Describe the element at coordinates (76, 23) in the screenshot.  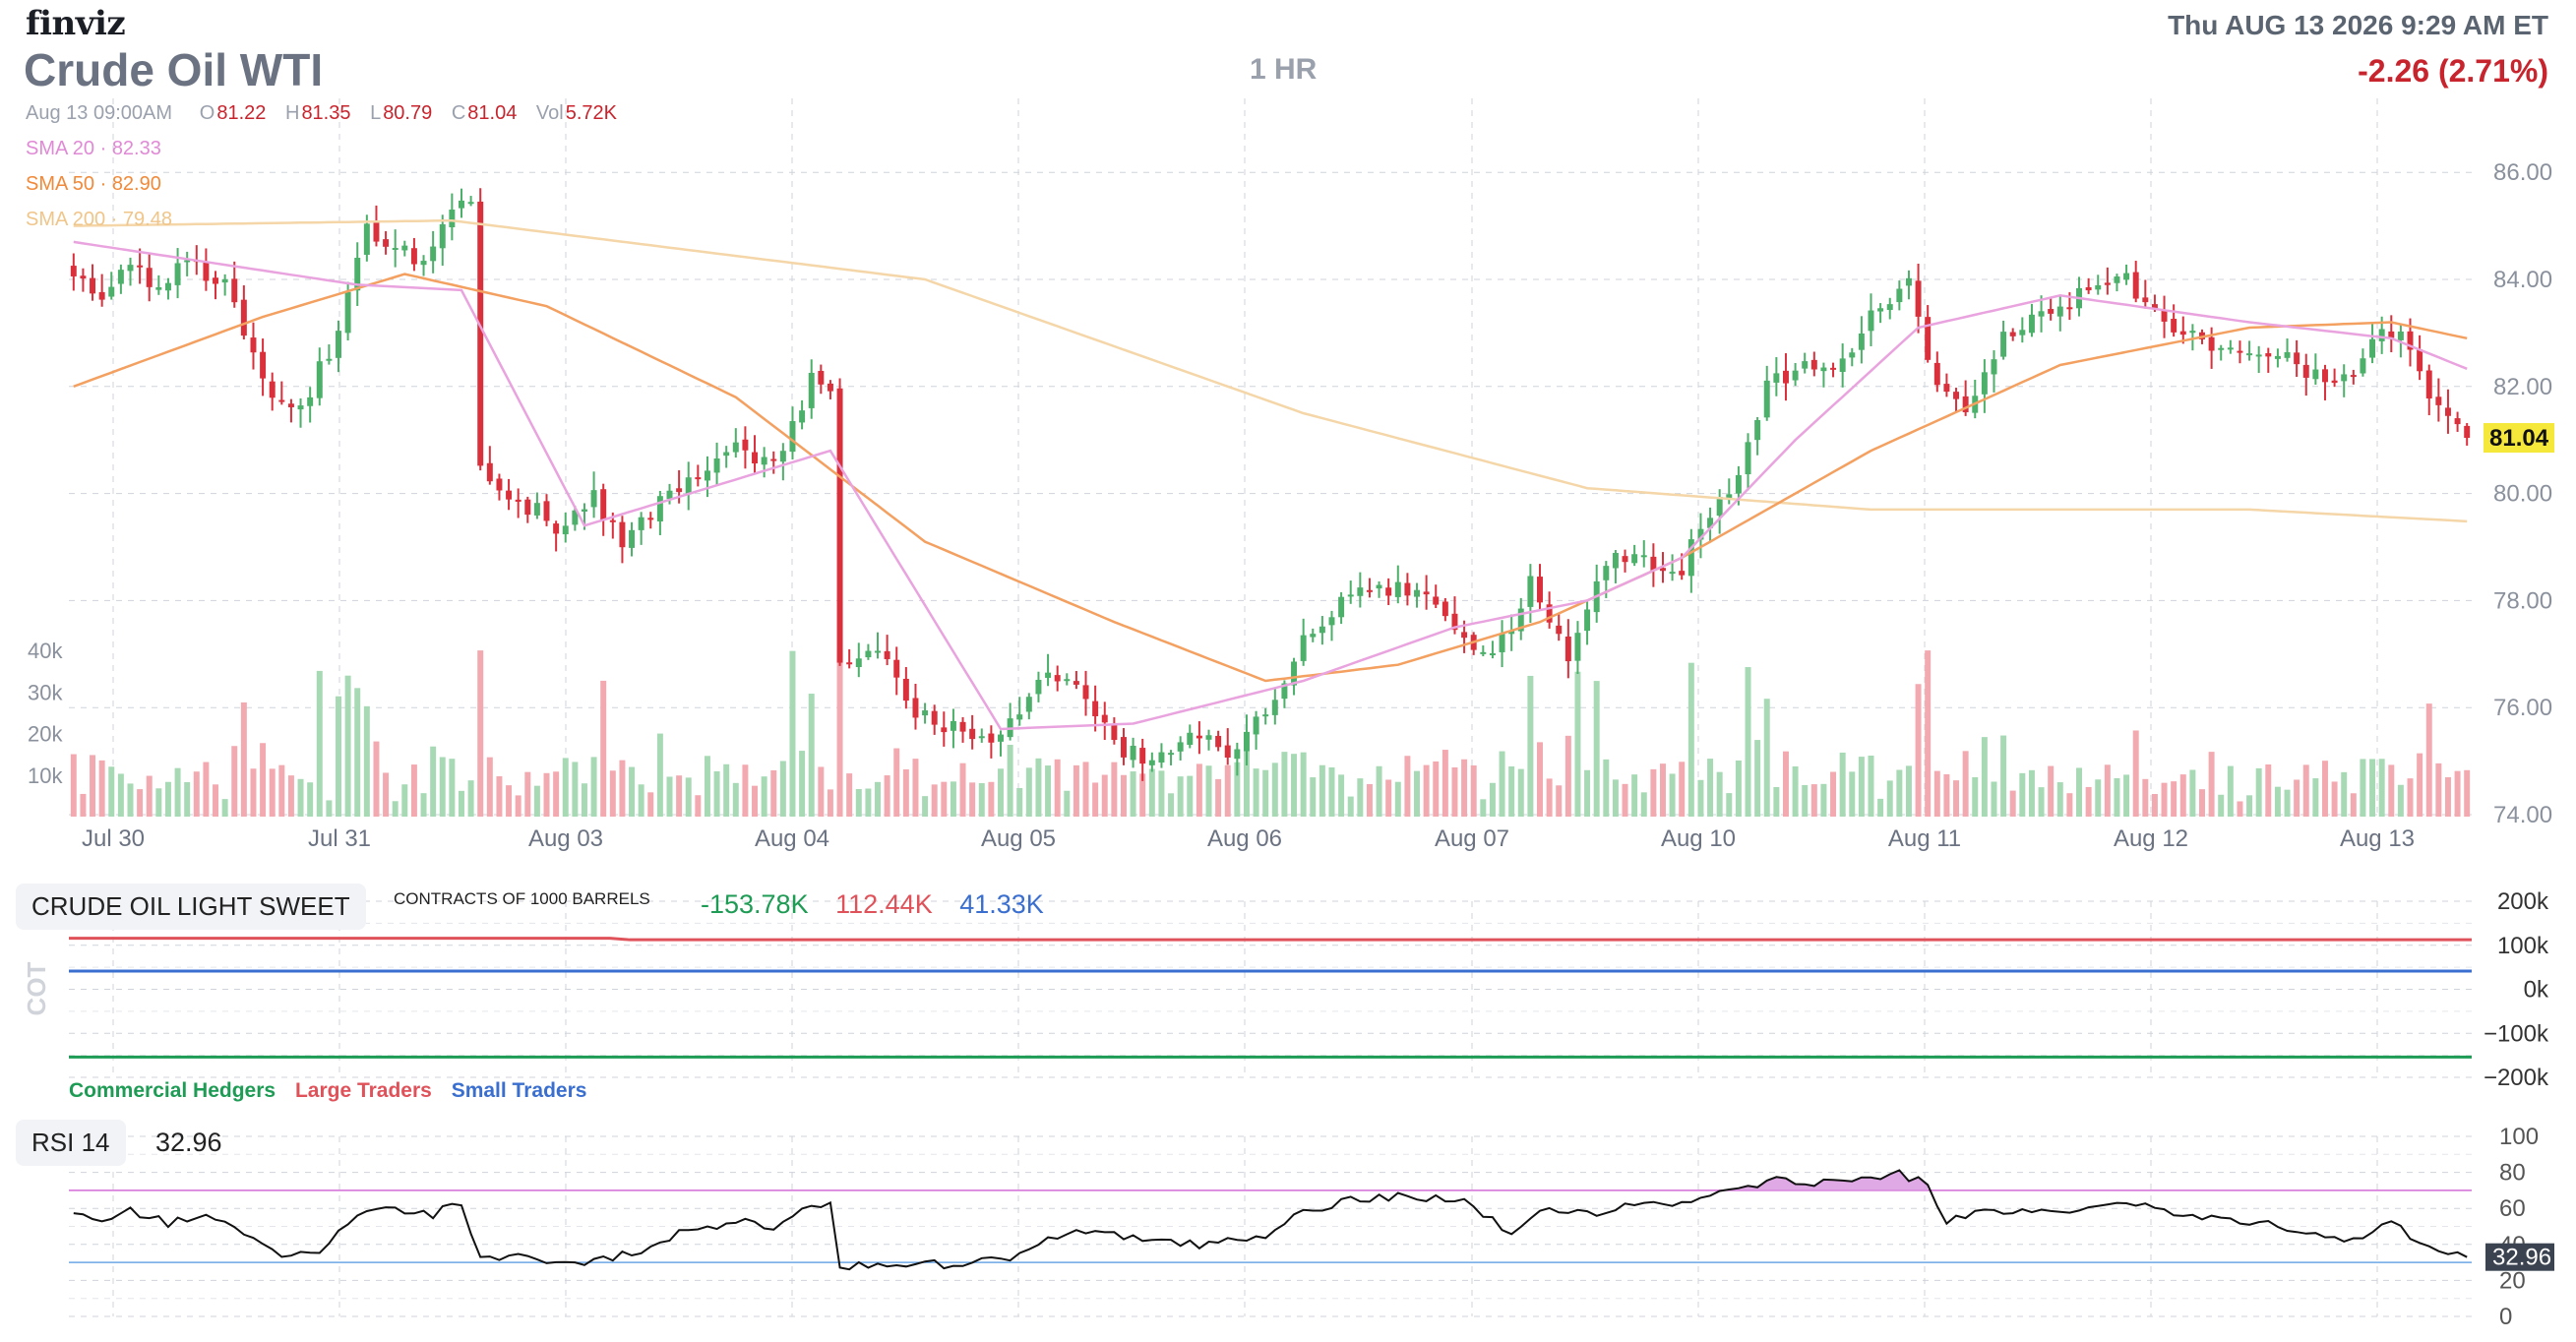
I see `finviz-logo: finviz` at that location.